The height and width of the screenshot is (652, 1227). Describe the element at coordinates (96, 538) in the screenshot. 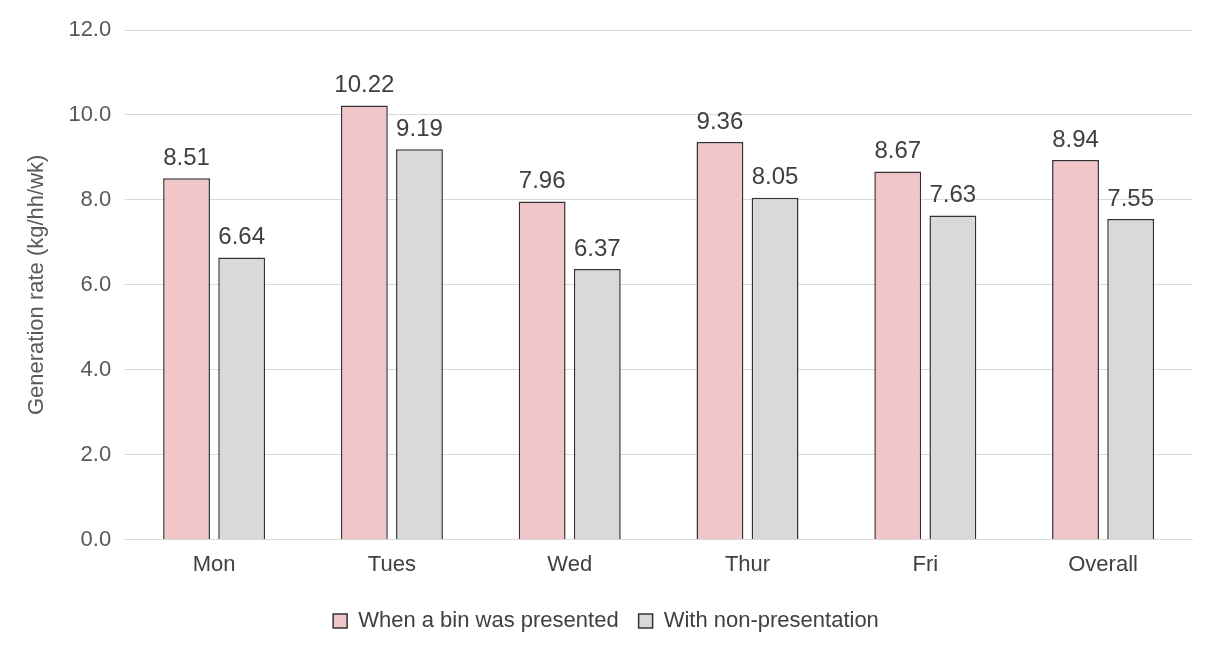

I see `y-tick-label: 0.0` at that location.